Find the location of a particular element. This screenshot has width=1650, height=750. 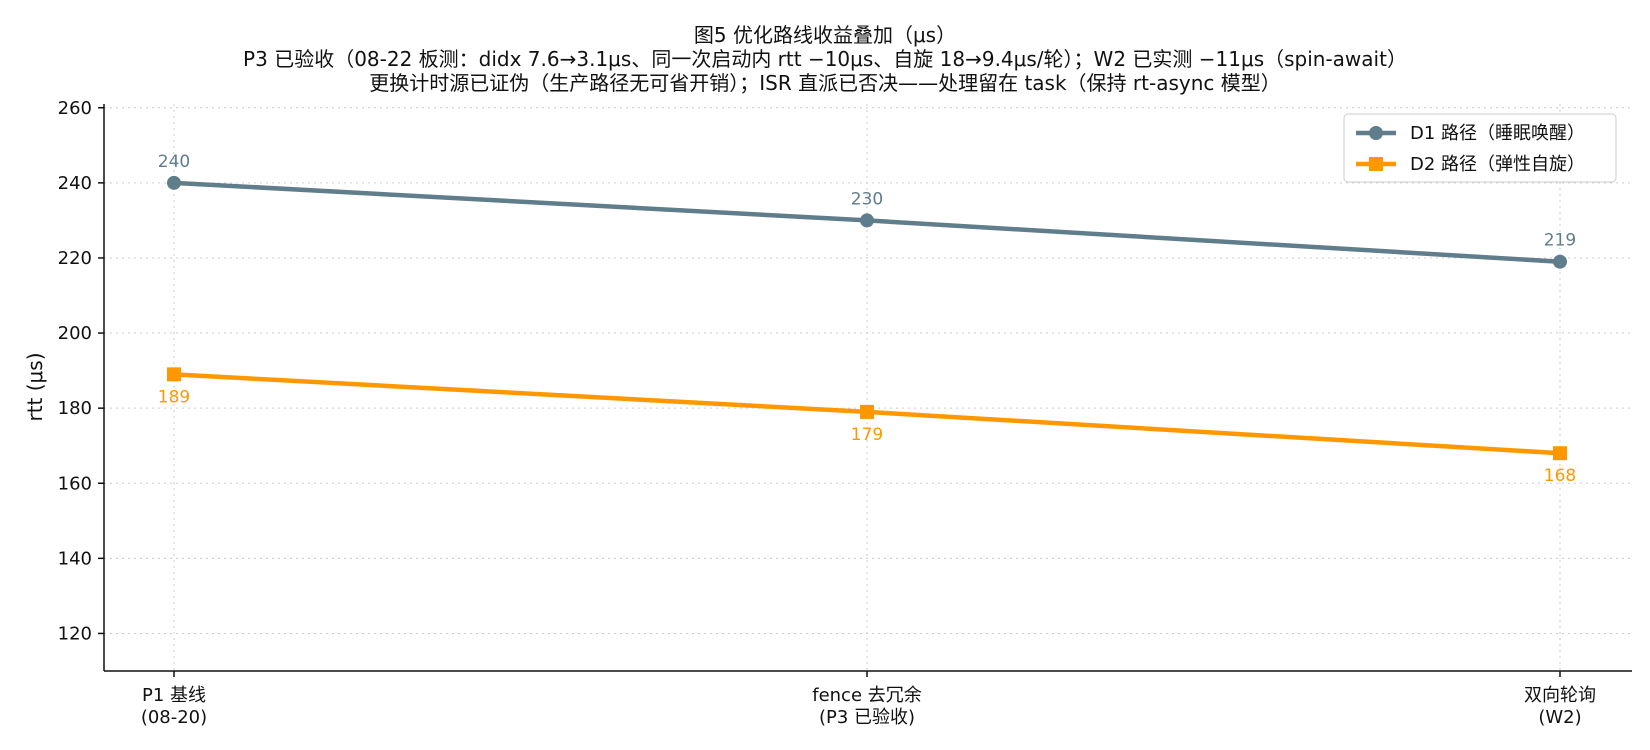

legend-label: D2 路径（弹性自旋） is located at coordinates (1497, 164).